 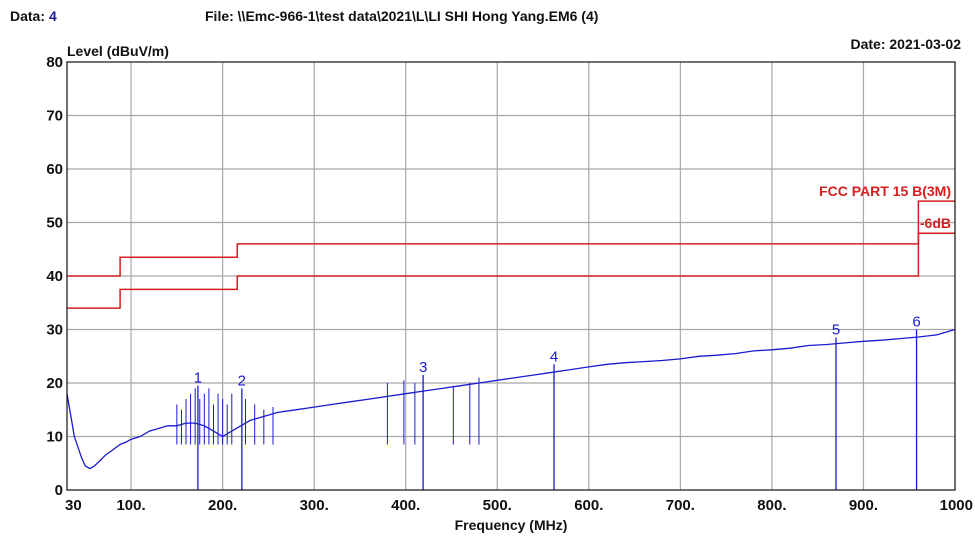 What do you see at coordinates (588, 505) in the screenshot?
I see `x-tick-label: 600.` at bounding box center [588, 505].